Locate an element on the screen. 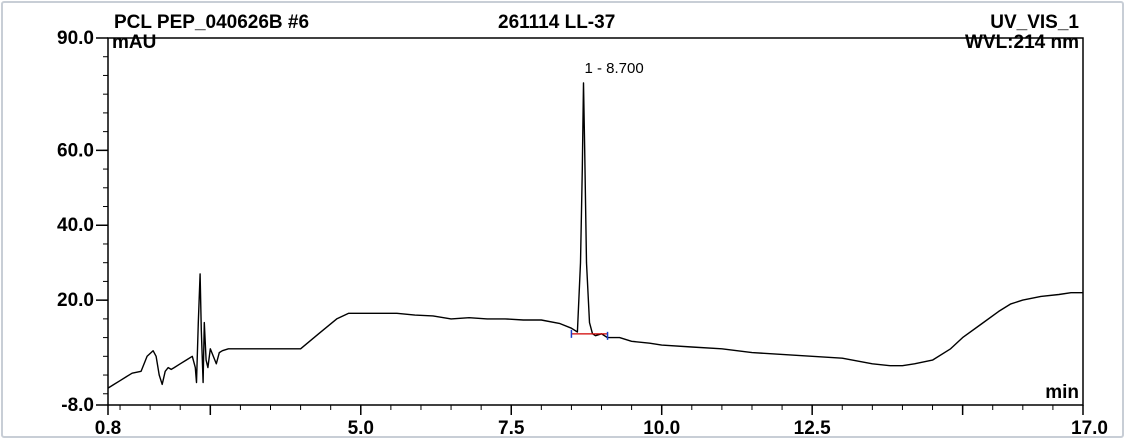 The image size is (1125, 439). y-tick-label: 90.0 is located at coordinates (75, 38).